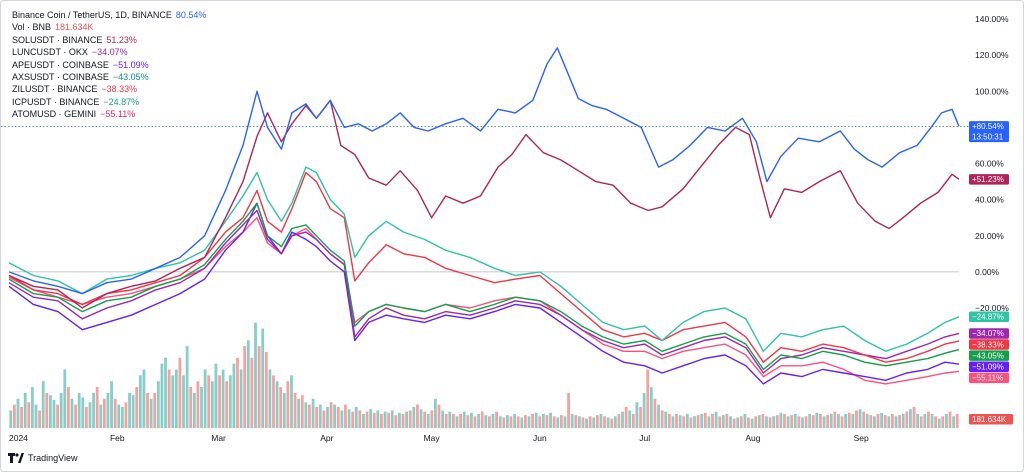 This screenshot has height=472, width=1024. Describe the element at coordinates (987, 378) in the screenshot. I see `badge-value: −55.11%` at that location.